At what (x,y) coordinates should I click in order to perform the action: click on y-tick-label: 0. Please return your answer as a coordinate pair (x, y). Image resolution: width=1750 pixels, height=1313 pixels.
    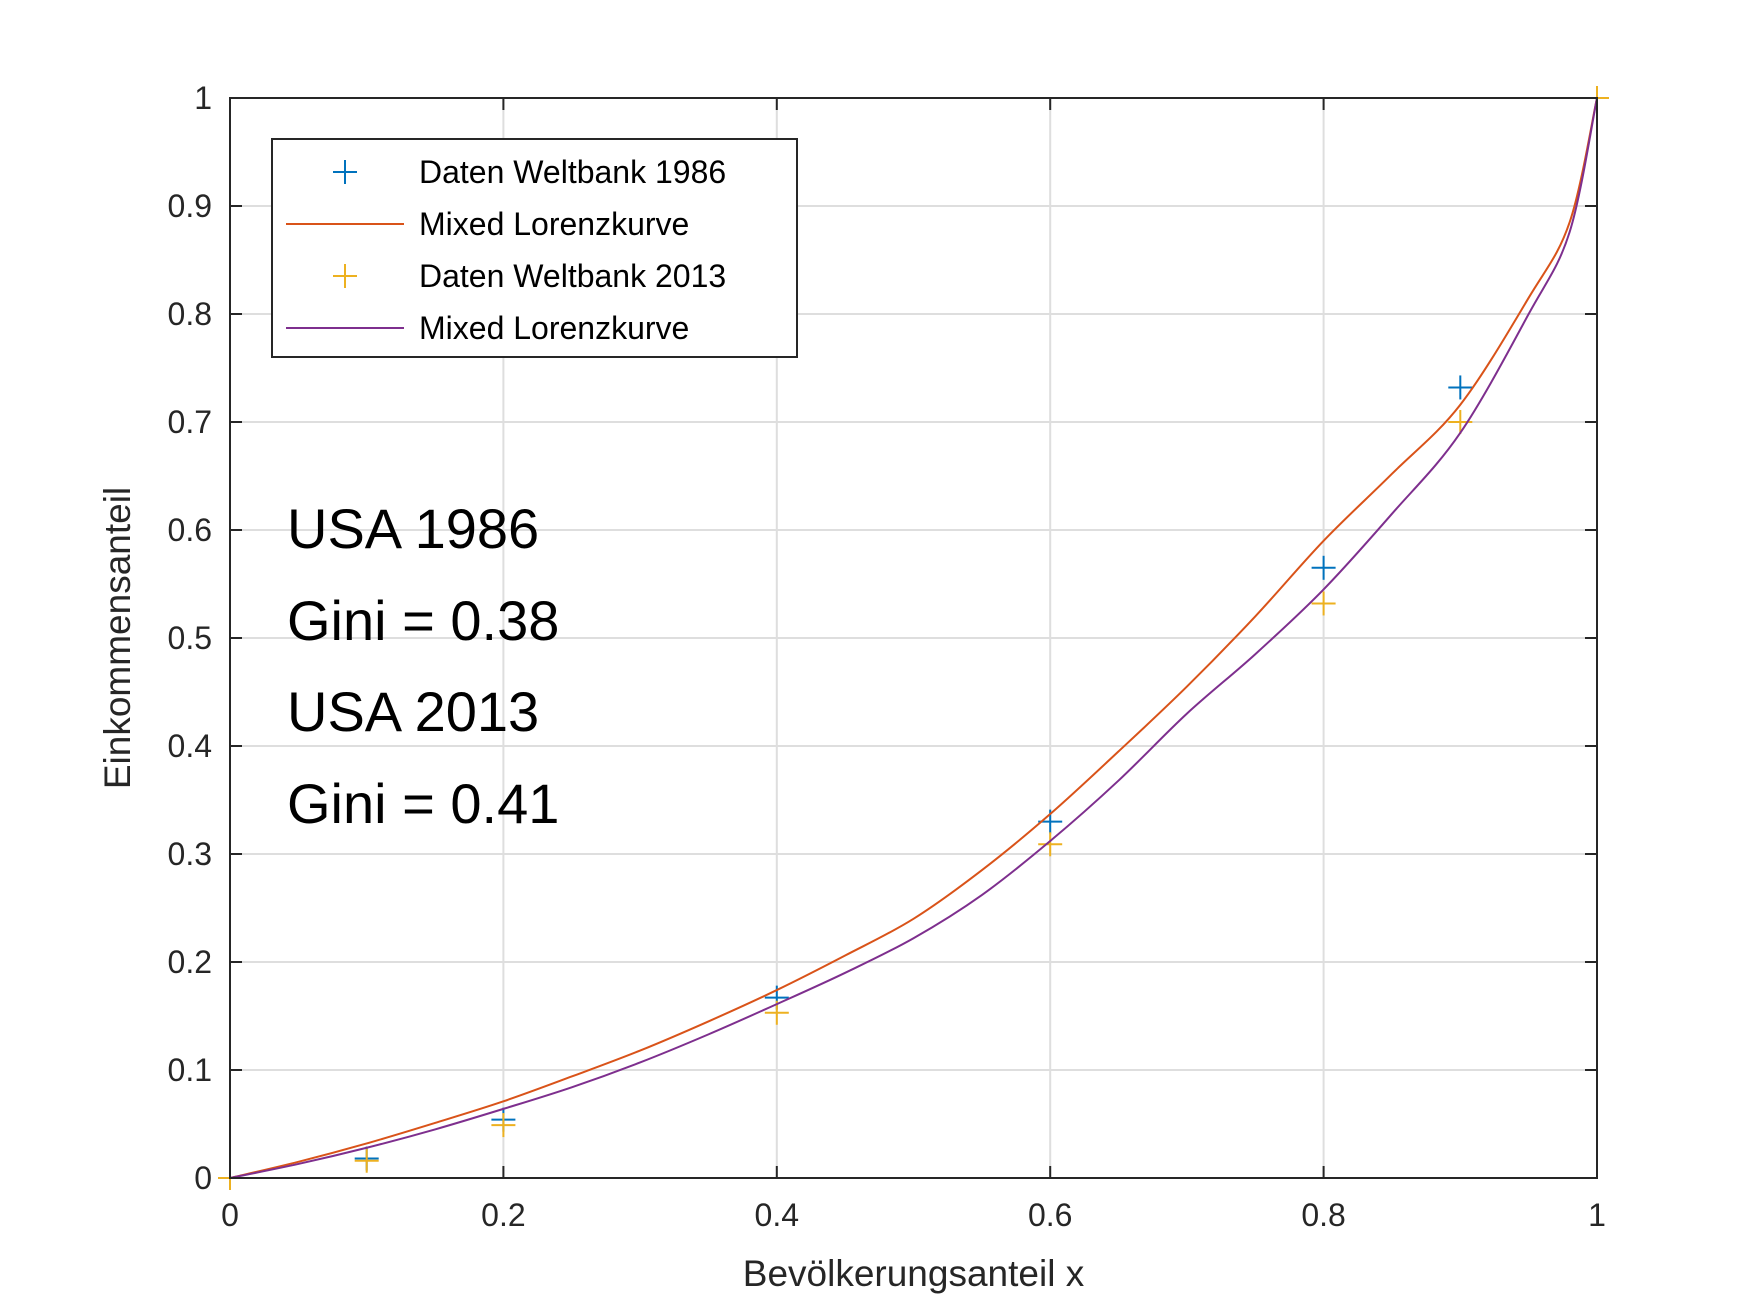
    Looking at the image, I should click on (203, 1178).